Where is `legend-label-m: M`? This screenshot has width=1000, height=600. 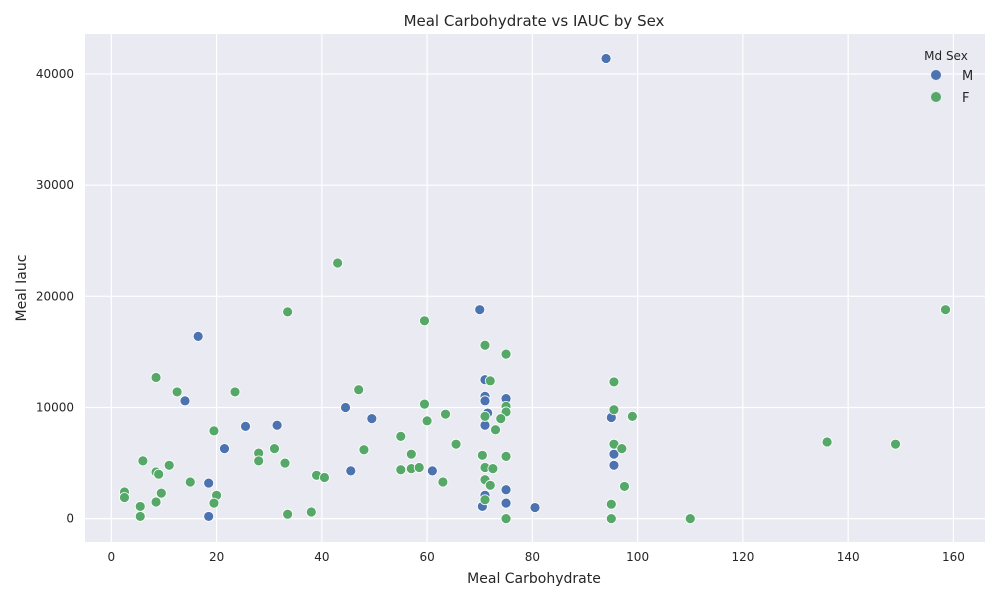
legend-label-m: M is located at coordinates (967, 76).